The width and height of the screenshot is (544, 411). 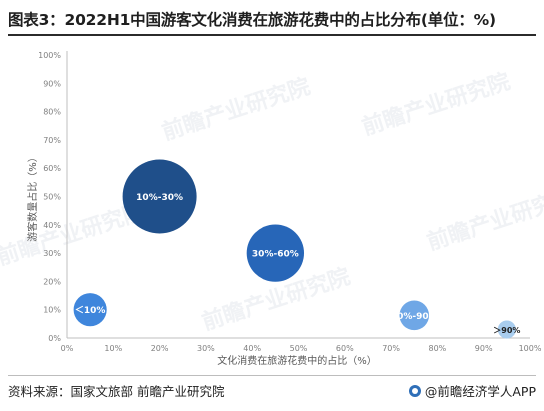 I want to click on y-tick-label: 70%, so click(x=52, y=140).